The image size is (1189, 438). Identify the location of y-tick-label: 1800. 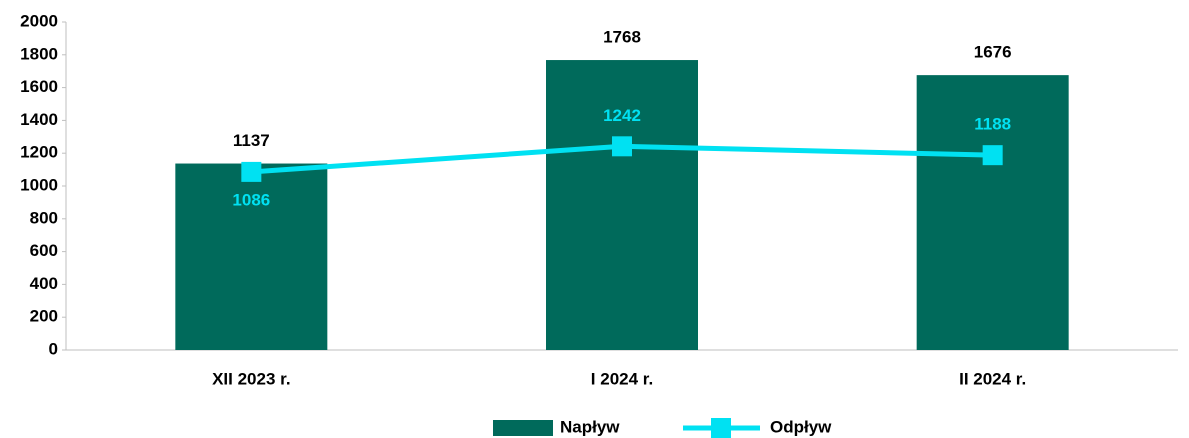
(39, 53).